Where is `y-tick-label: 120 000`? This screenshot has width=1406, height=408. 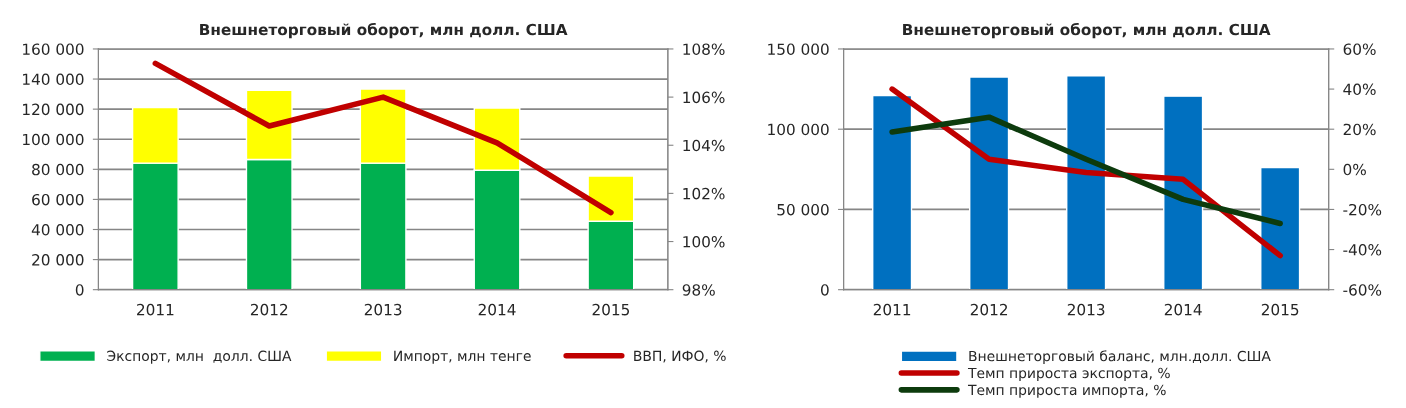 y-tick-label: 120 000 is located at coordinates (53, 109).